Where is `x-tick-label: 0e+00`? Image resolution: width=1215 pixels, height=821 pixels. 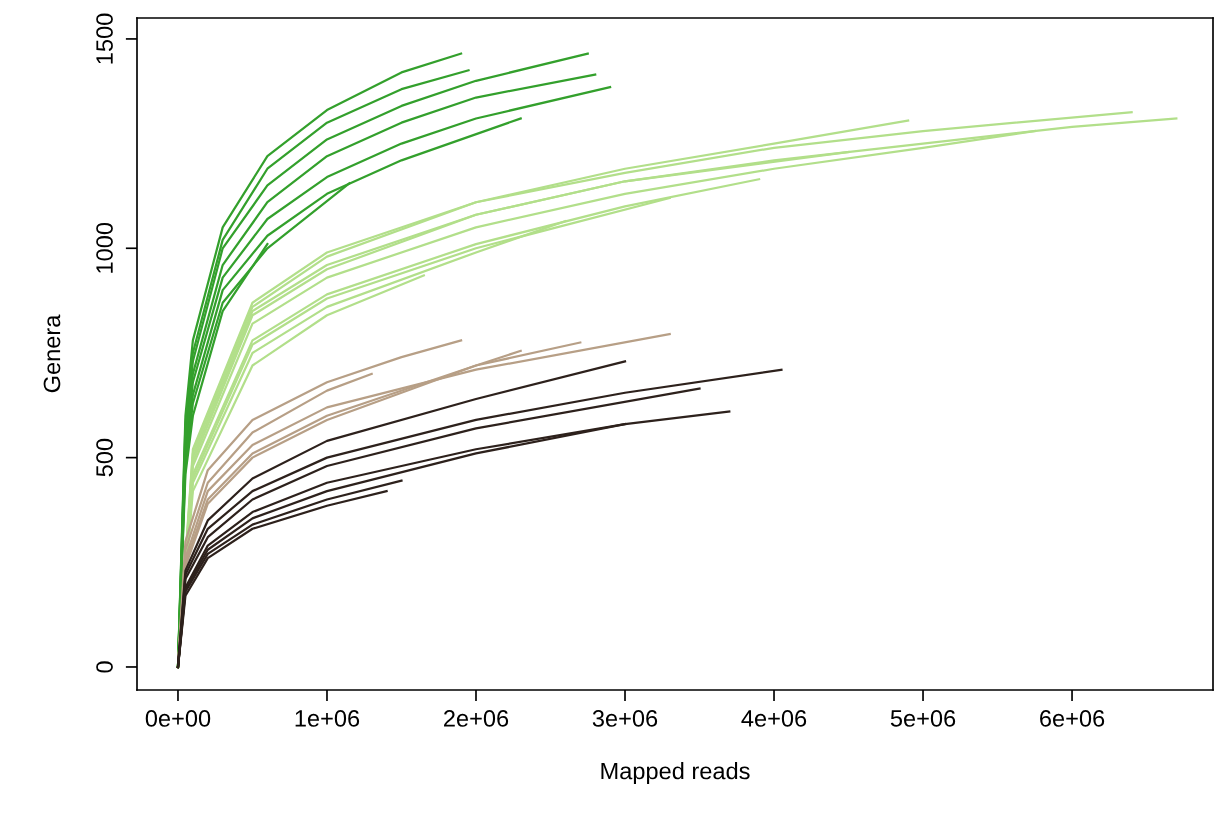
x-tick-label: 0e+00 is located at coordinates (178, 718).